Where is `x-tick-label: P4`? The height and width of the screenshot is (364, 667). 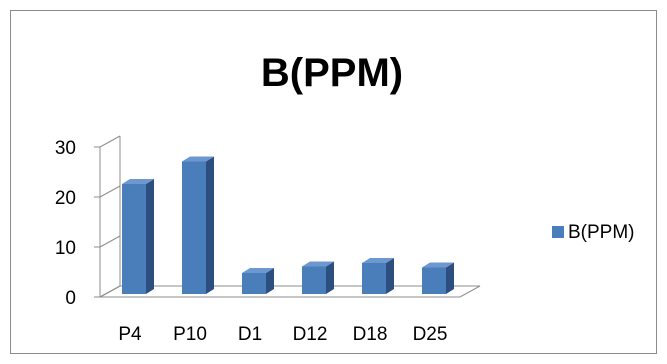
x-tick-label: P4 is located at coordinates (130, 334).